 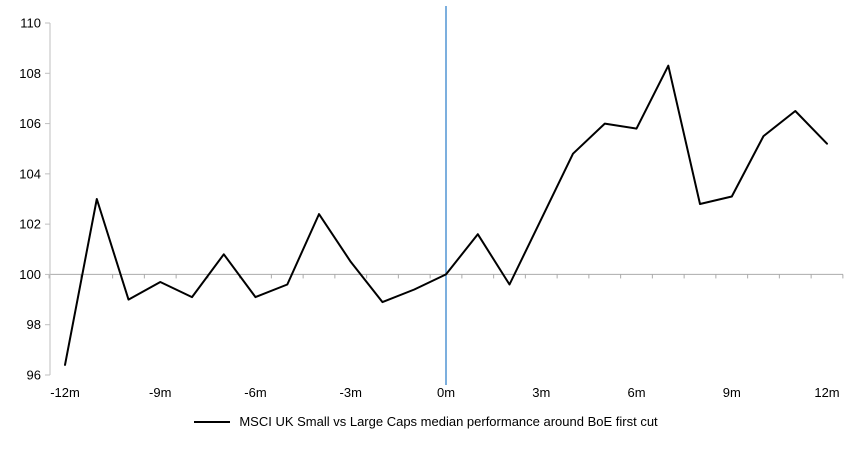 What do you see at coordinates (160, 392) in the screenshot?
I see `x-tick-label: -9m` at bounding box center [160, 392].